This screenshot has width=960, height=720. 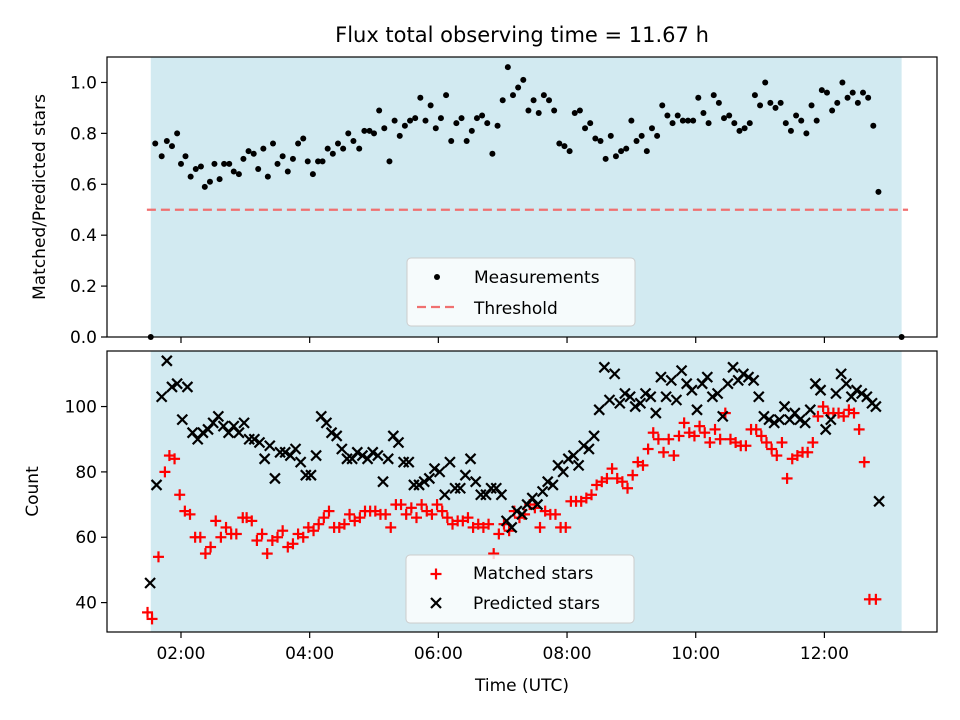 I want to click on y-tick-label: 40, so click(x=86, y=604).